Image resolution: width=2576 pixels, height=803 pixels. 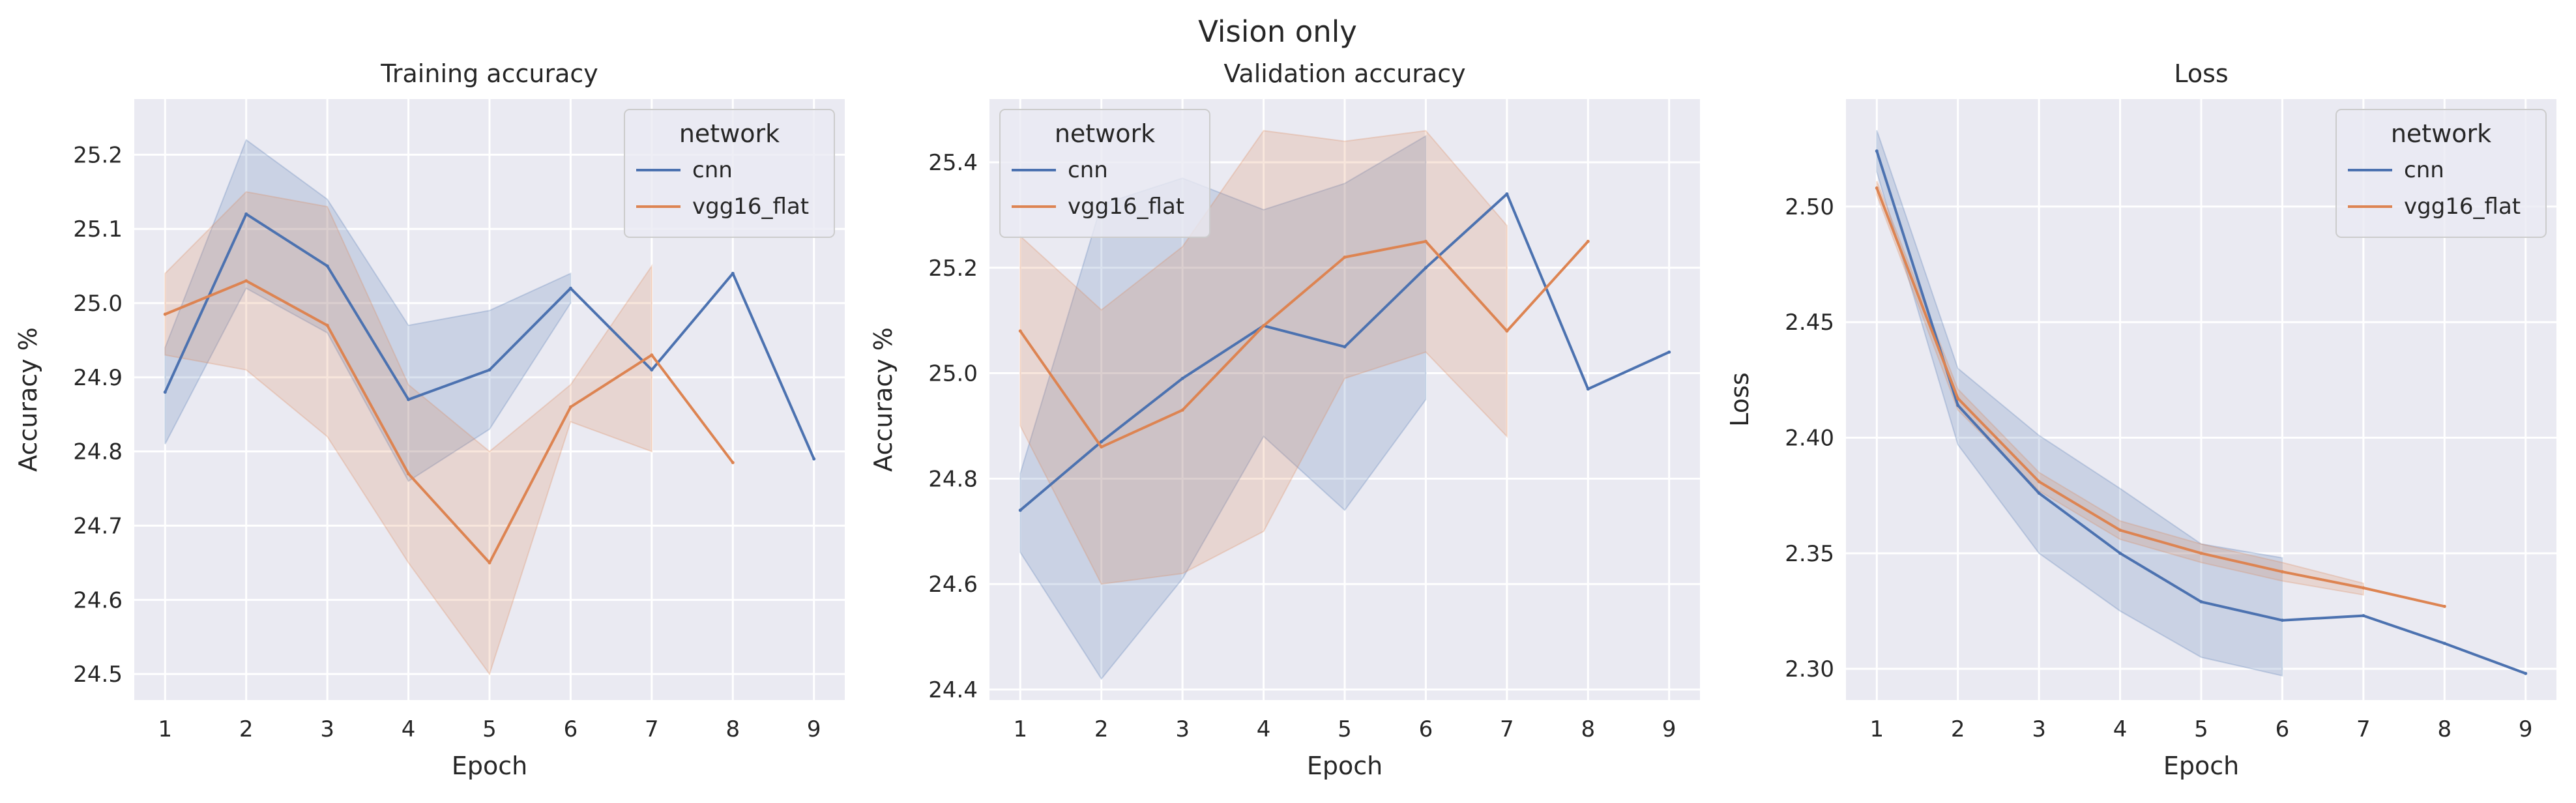 What do you see at coordinates (1344, 73) in the screenshot?
I see `chart-title: Validation accuracy` at bounding box center [1344, 73].